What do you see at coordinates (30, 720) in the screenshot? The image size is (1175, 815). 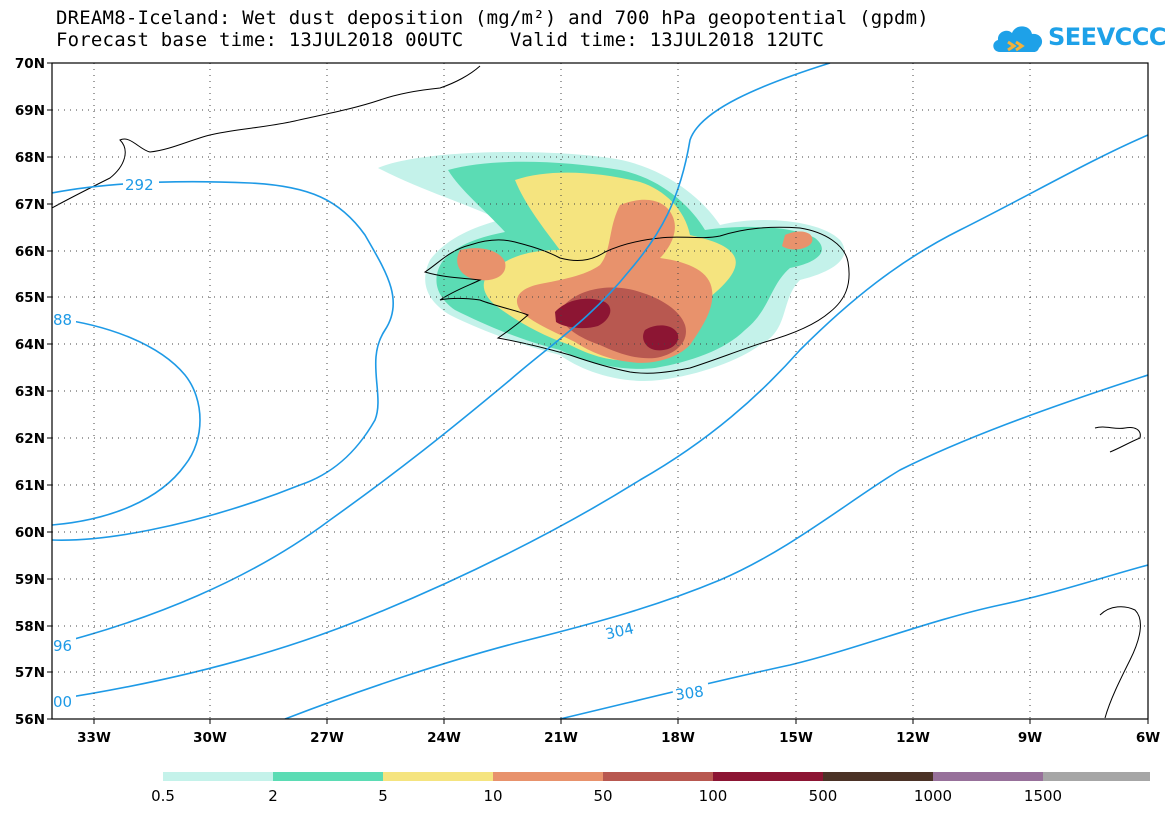 I see `lat-label: 56N` at bounding box center [30, 720].